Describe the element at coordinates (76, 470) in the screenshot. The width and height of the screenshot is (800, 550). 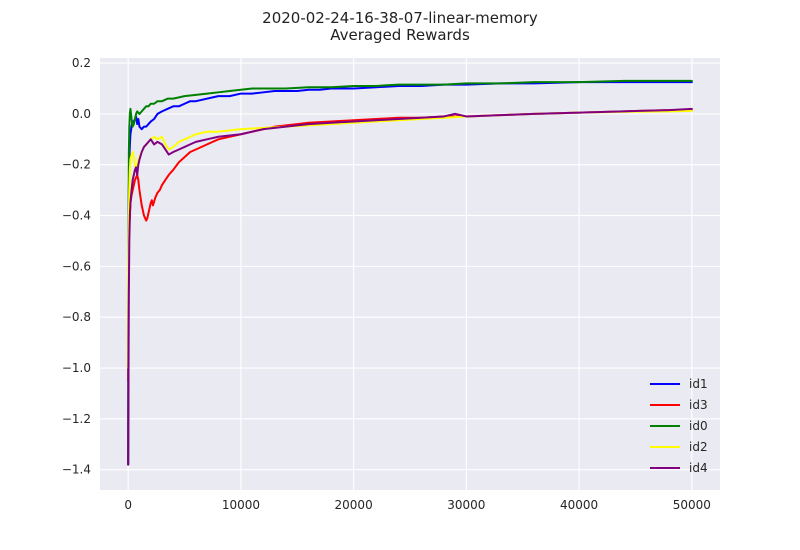
I see `y-tick-label: −1.4` at that location.